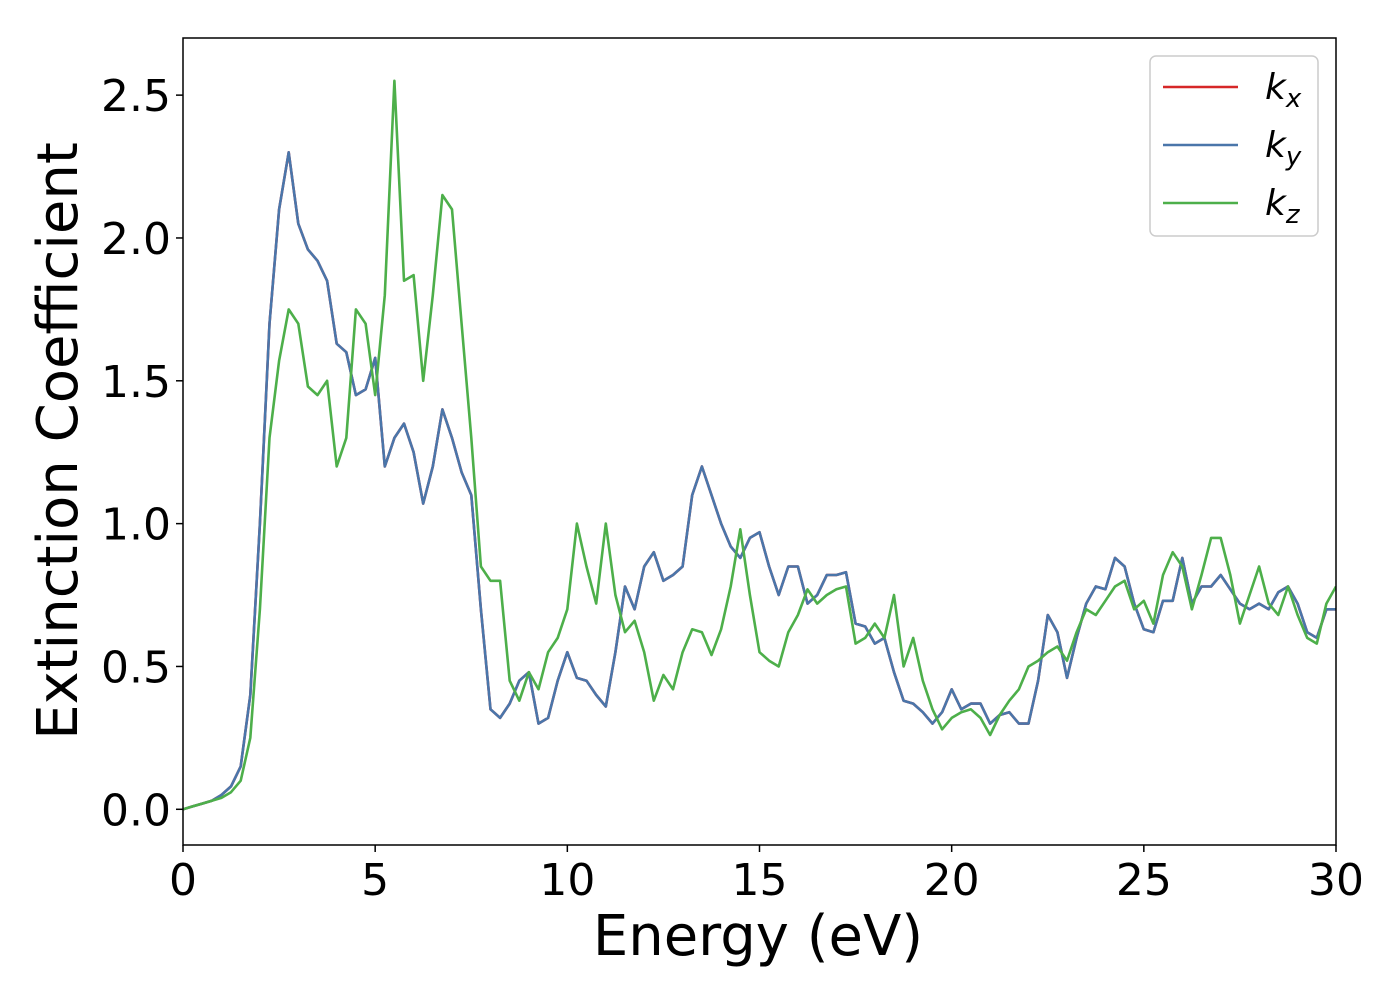 This screenshot has width=1400, height=1000. Describe the element at coordinates (136, 382) in the screenshot. I see `y-tick-label: 1.5` at that location.